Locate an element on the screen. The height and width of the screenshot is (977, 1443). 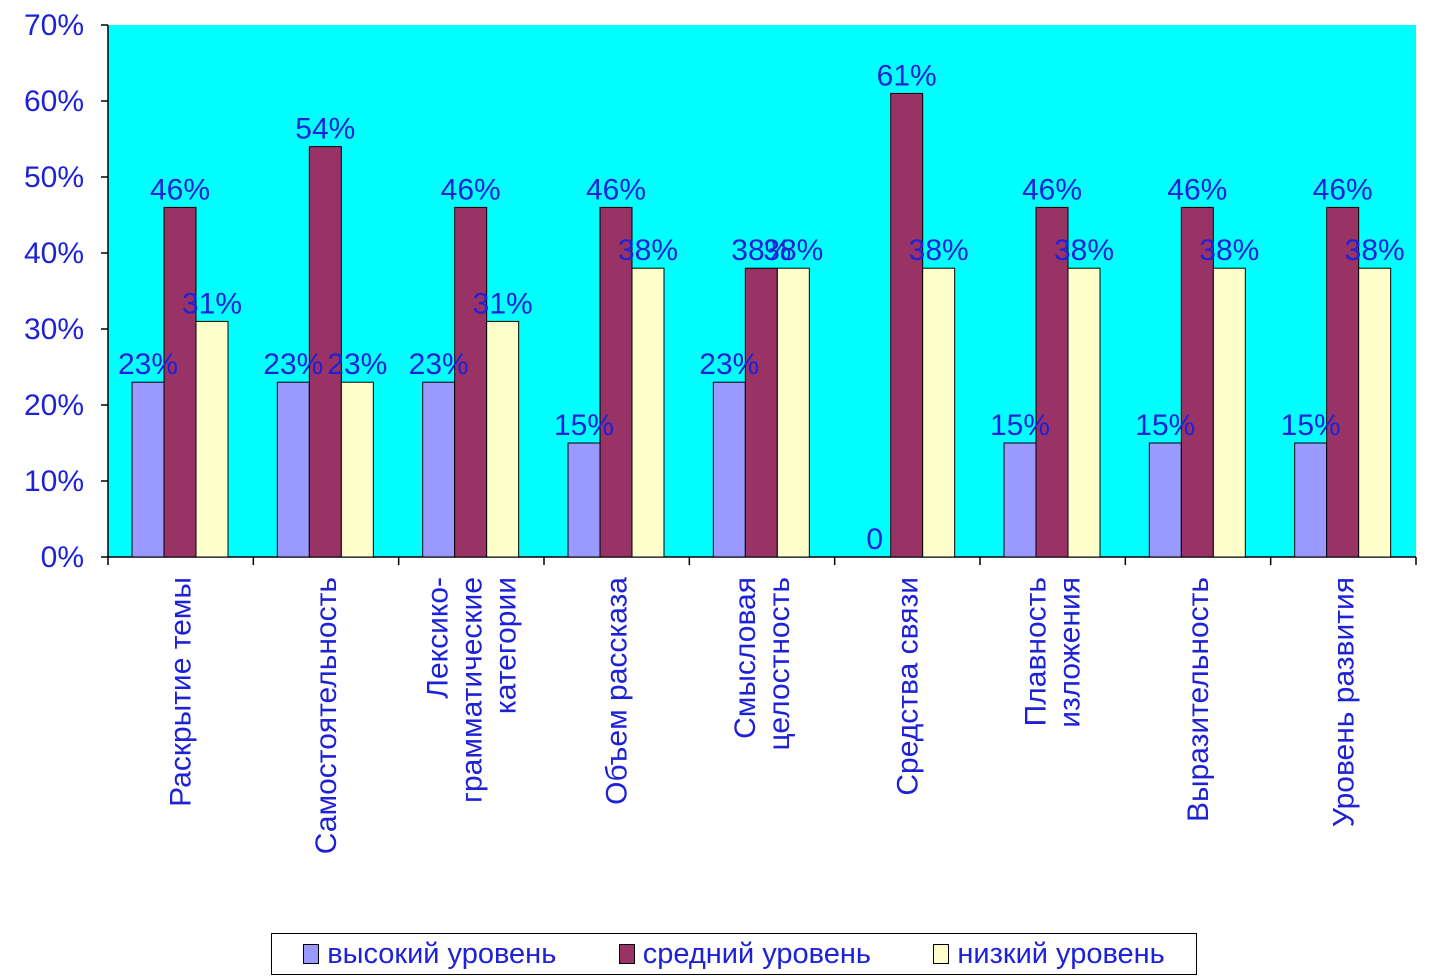
category-label: Смысловая целостность is located at coordinates (762, 663).